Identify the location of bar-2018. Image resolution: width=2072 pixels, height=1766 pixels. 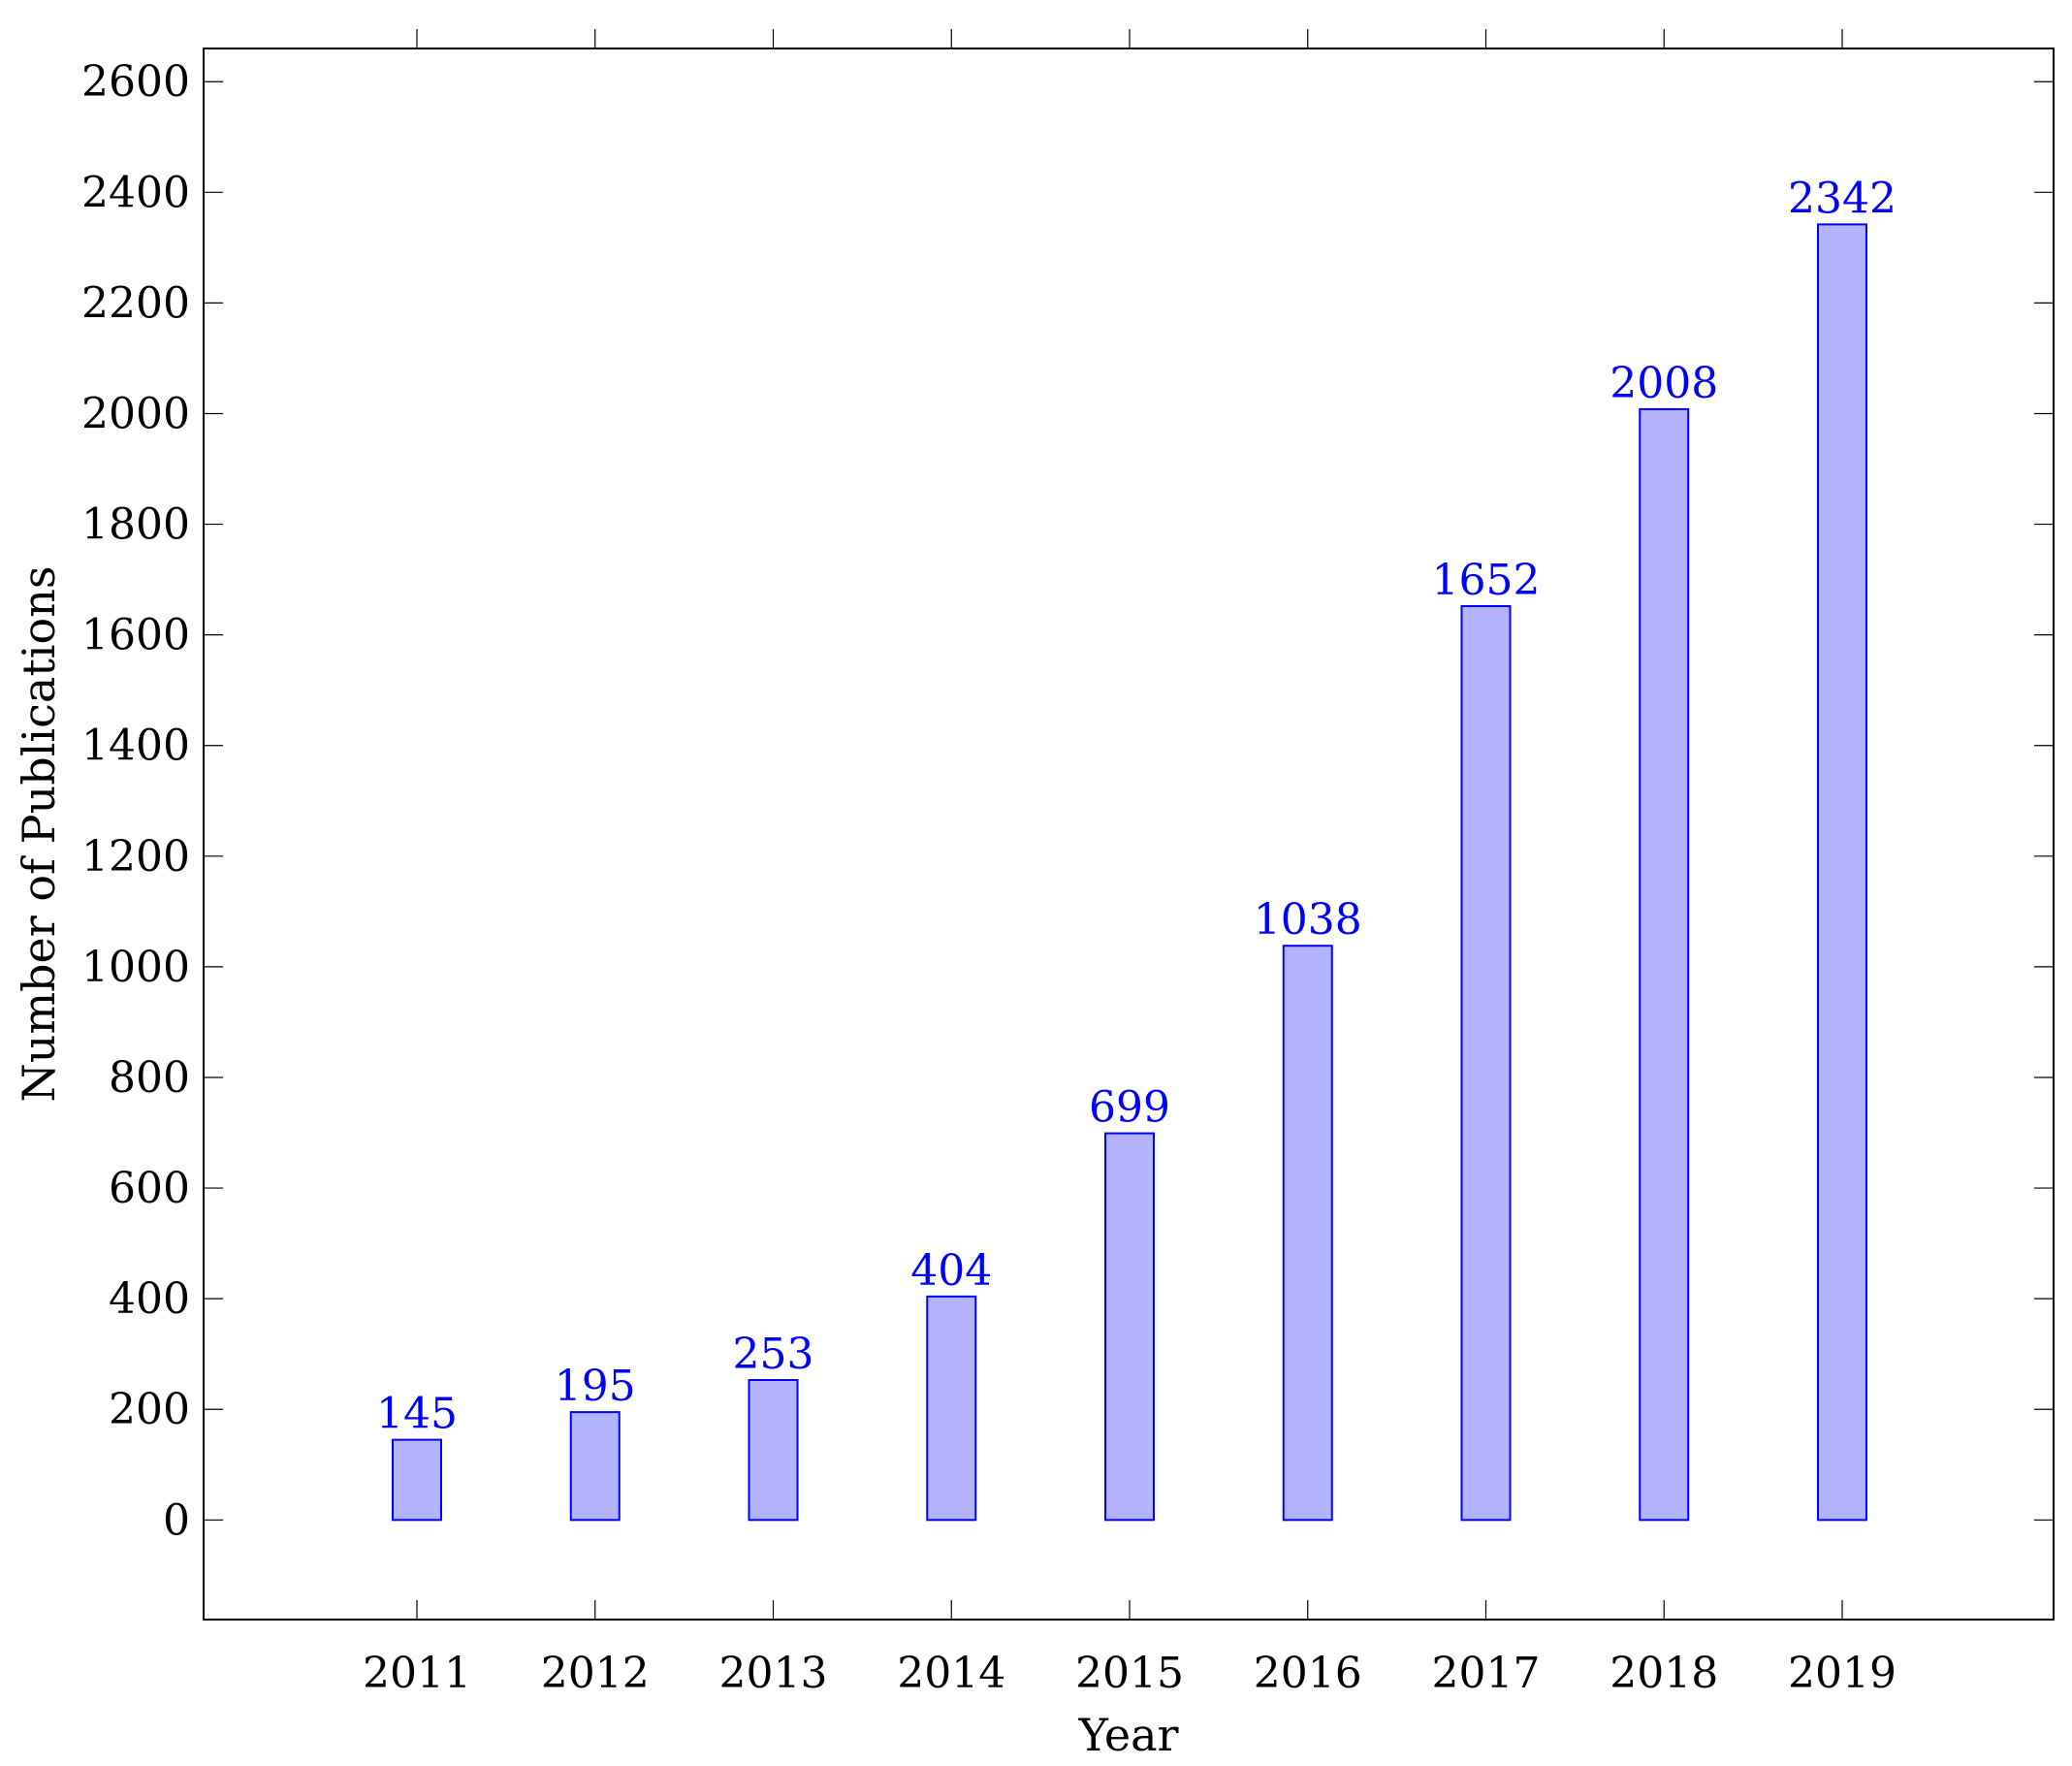
(1664, 965).